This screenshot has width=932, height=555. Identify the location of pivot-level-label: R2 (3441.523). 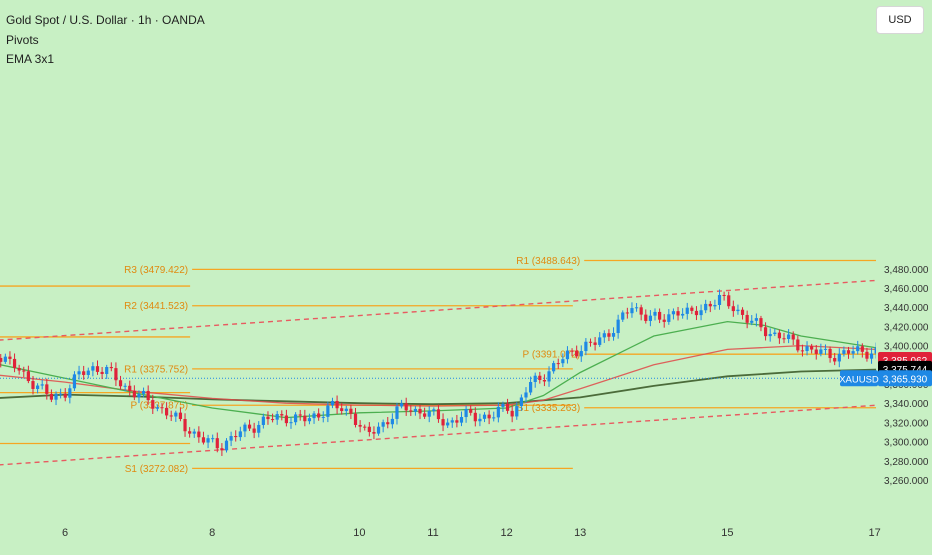
(156, 306).